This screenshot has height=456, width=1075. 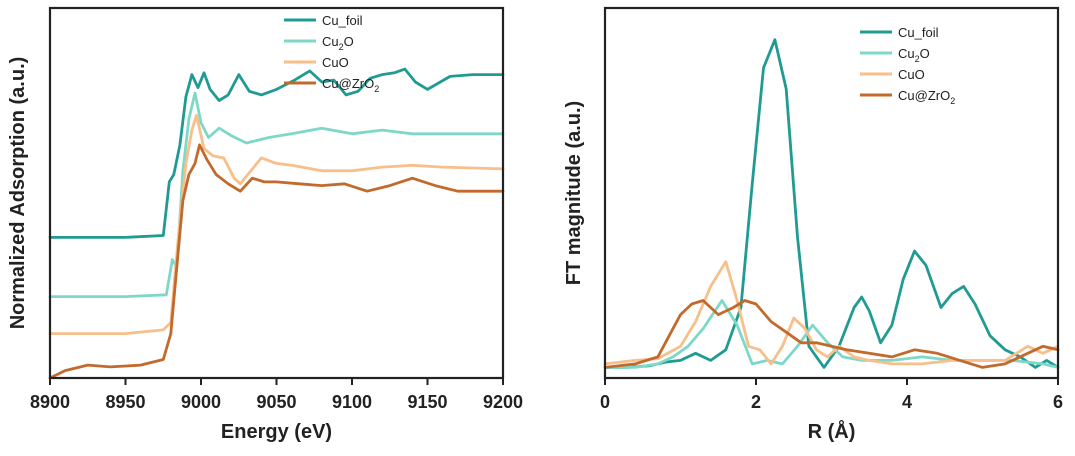 I want to click on xanes-x-tick-label: 9100, so click(x=352, y=402).